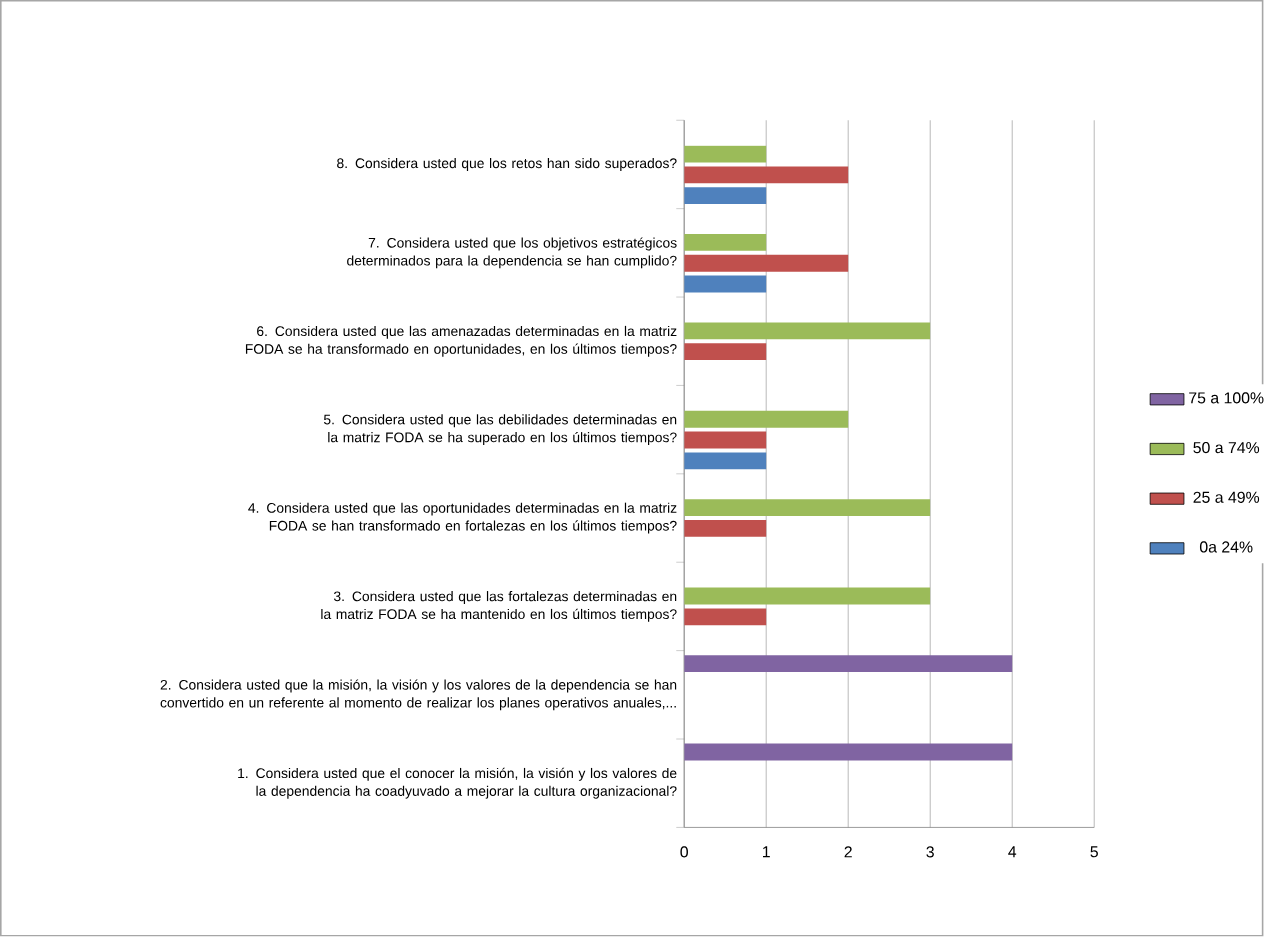 The width and height of the screenshot is (1274, 937). Describe the element at coordinates (1226, 448) in the screenshot. I see `legend-label: 50 a 74%` at that location.